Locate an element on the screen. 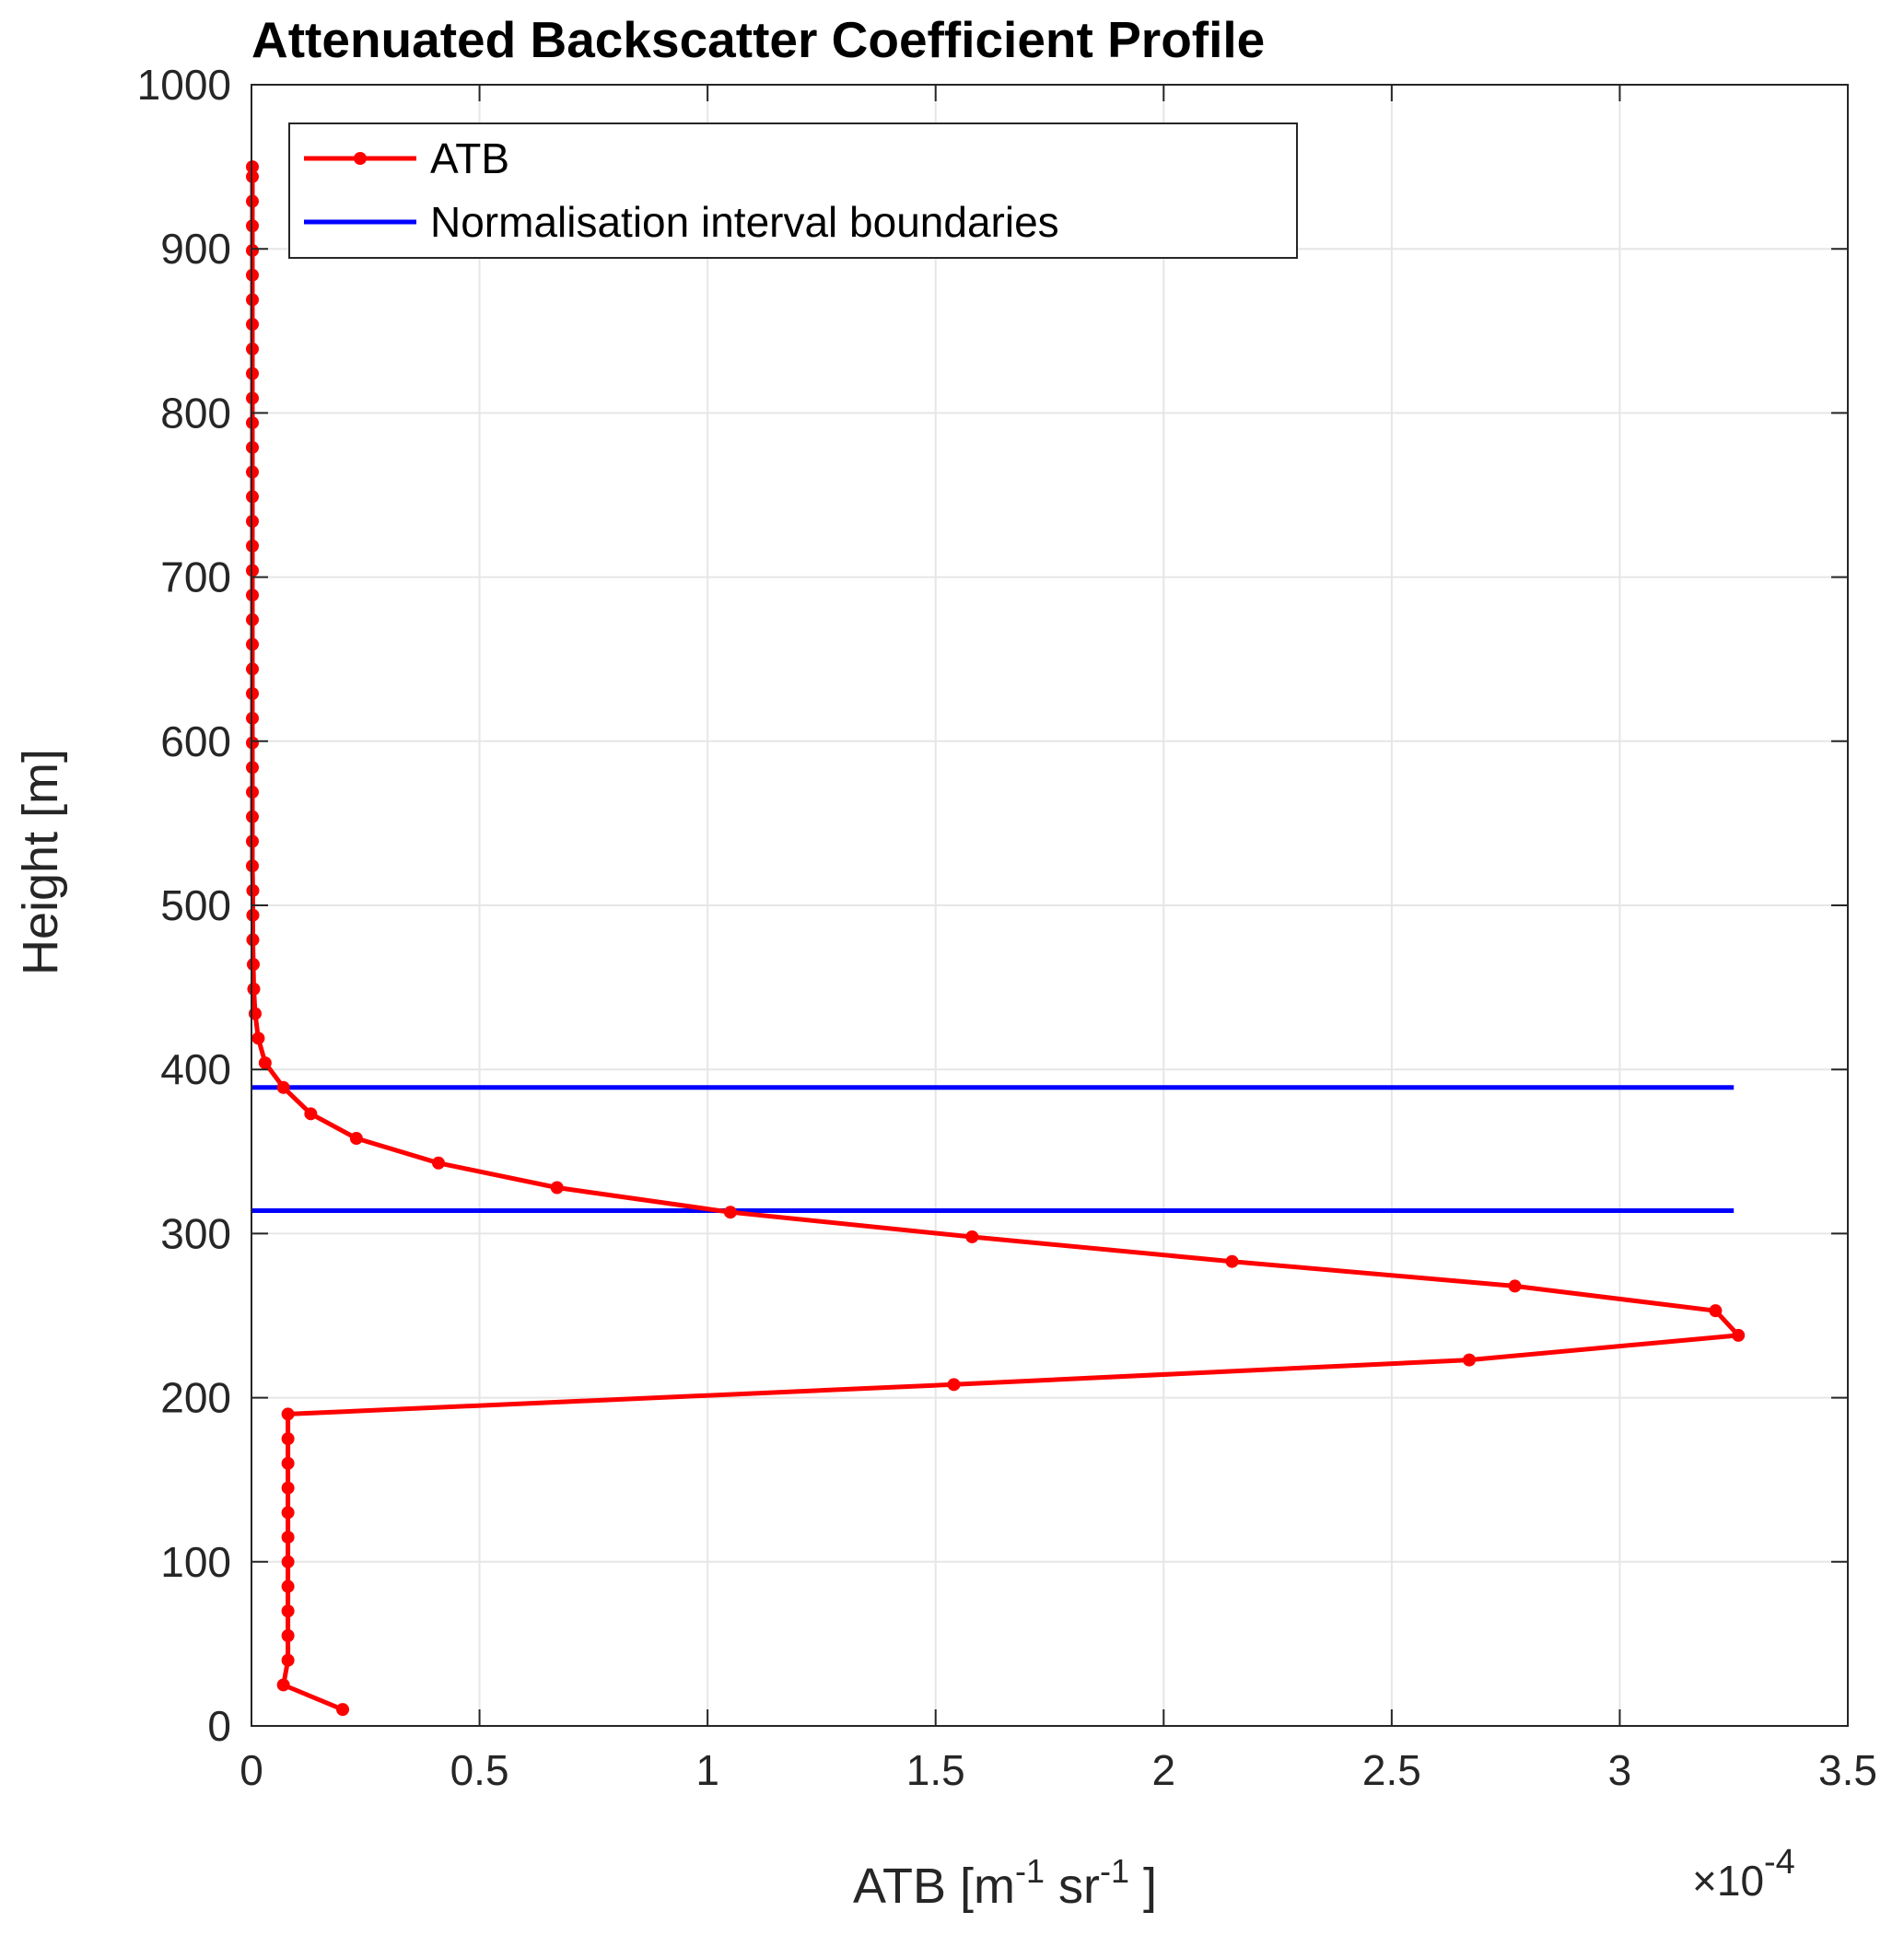 This screenshot has height=1935, width=1904. x-axis-label: ATB [m-1 sr-1 ] is located at coordinates (1005, 1883).